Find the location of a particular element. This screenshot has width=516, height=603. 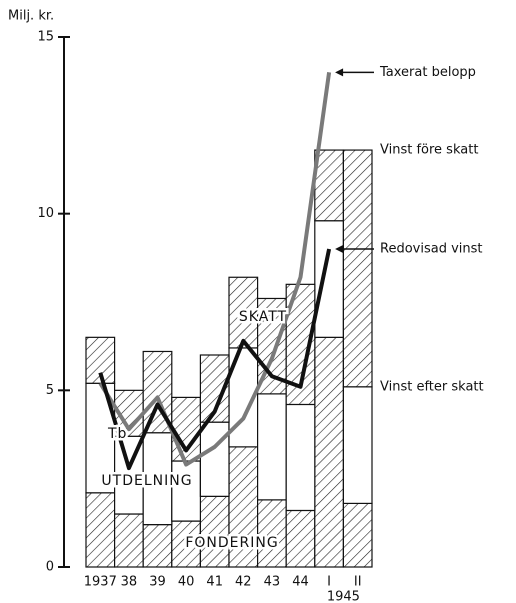

series-label: FONDERING is located at coordinates (231, 543).